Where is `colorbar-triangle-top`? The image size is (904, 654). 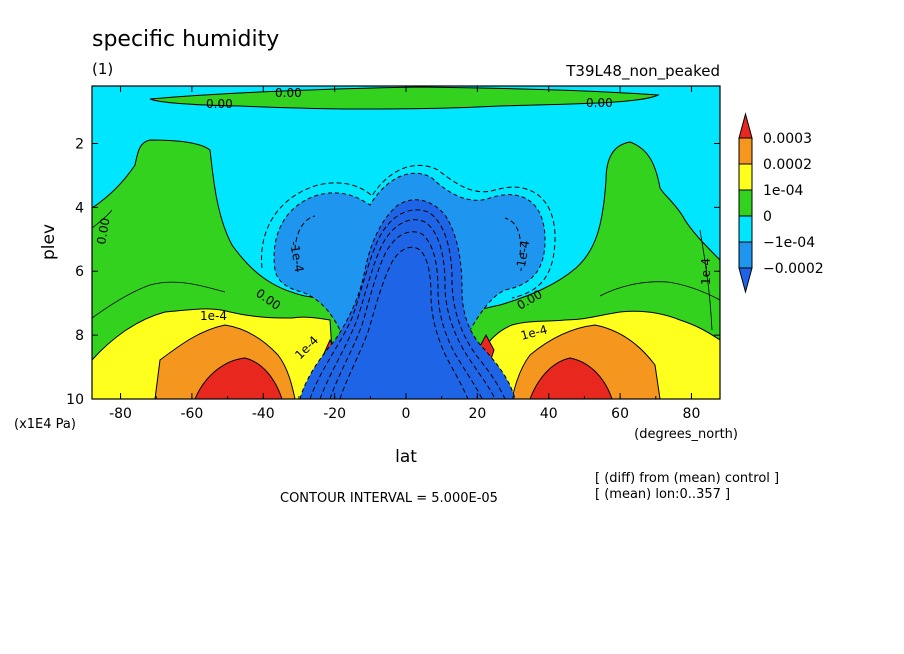
colorbar-triangle-top is located at coordinates (745, 125).